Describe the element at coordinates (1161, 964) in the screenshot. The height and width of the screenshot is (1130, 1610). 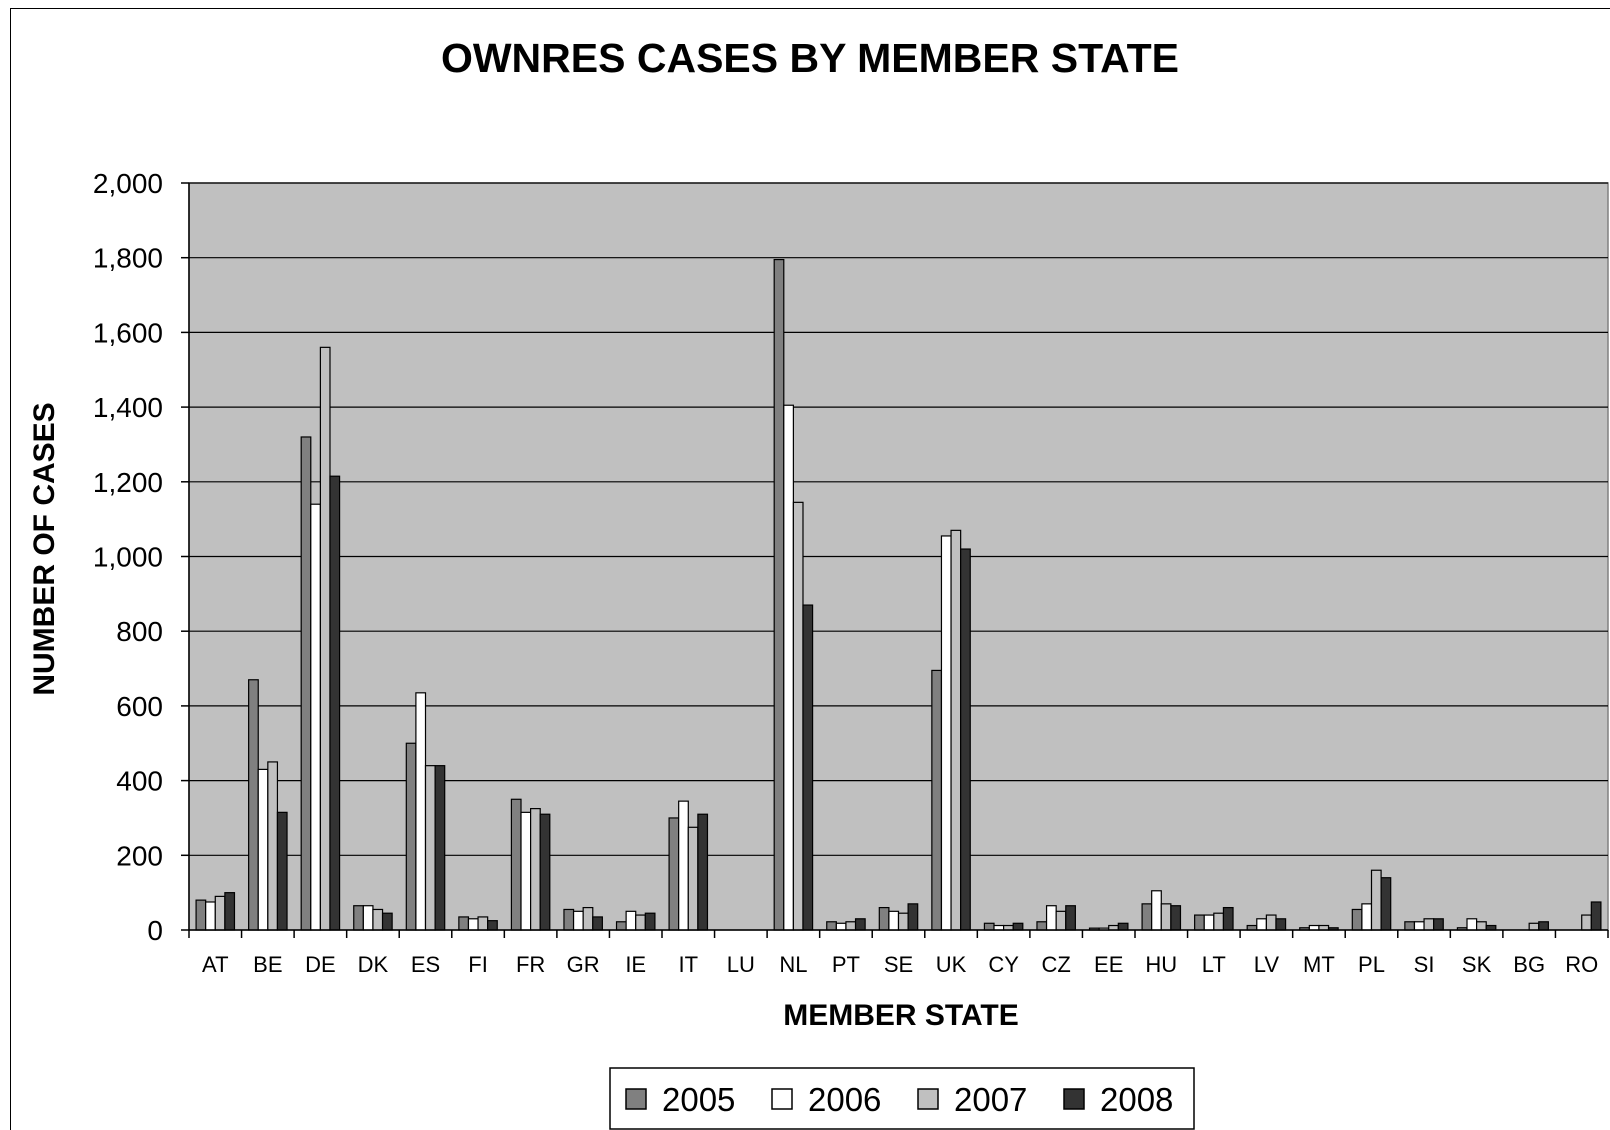
I see `x-tick-label: HU` at that location.